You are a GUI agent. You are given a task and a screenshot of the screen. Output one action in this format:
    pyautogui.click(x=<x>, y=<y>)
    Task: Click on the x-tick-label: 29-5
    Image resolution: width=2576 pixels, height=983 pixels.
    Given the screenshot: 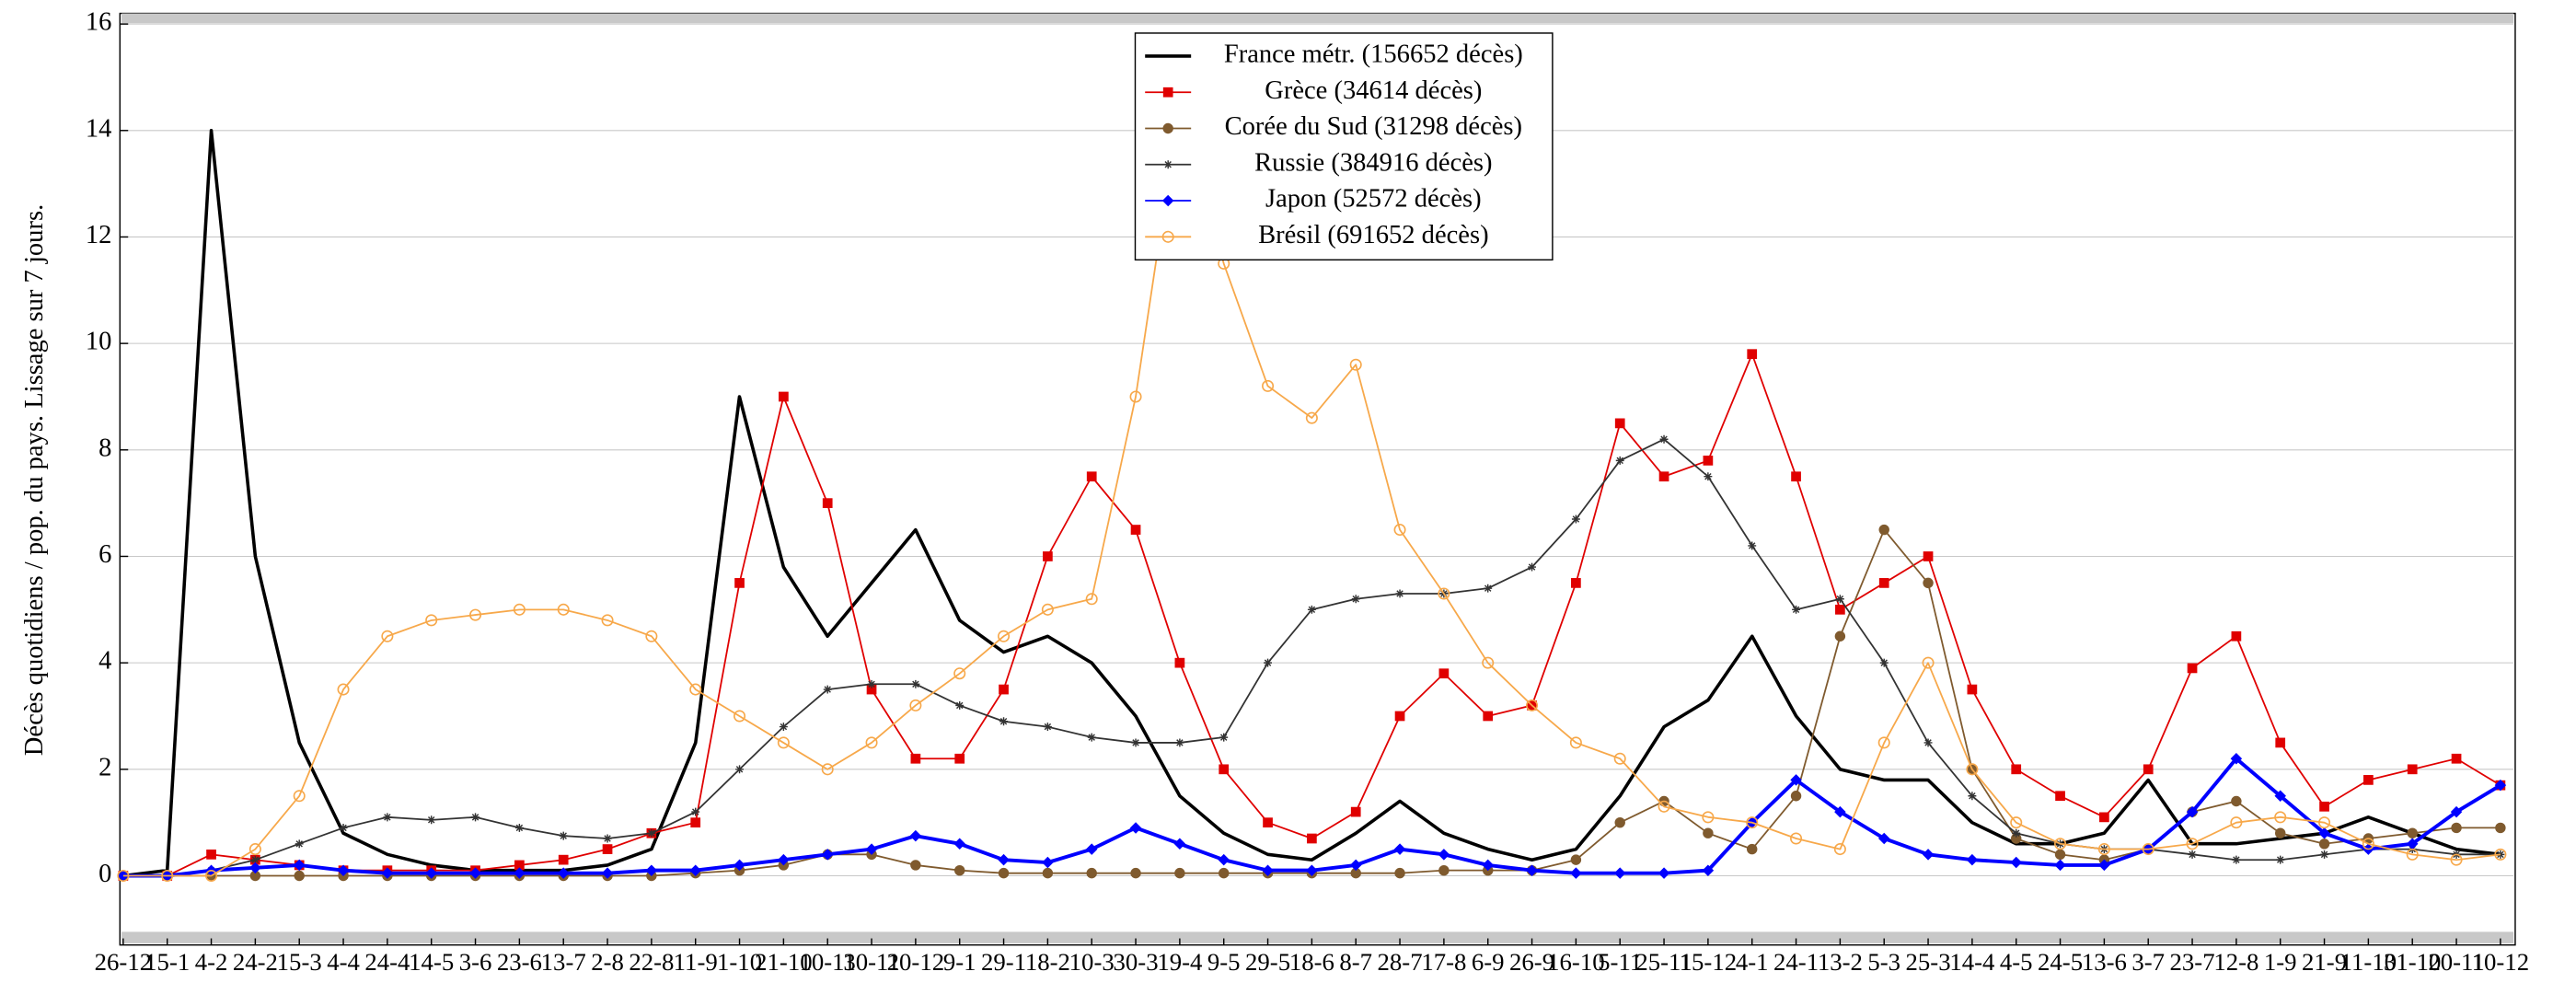 What is the action you would take?
    pyautogui.click(x=1268, y=962)
    